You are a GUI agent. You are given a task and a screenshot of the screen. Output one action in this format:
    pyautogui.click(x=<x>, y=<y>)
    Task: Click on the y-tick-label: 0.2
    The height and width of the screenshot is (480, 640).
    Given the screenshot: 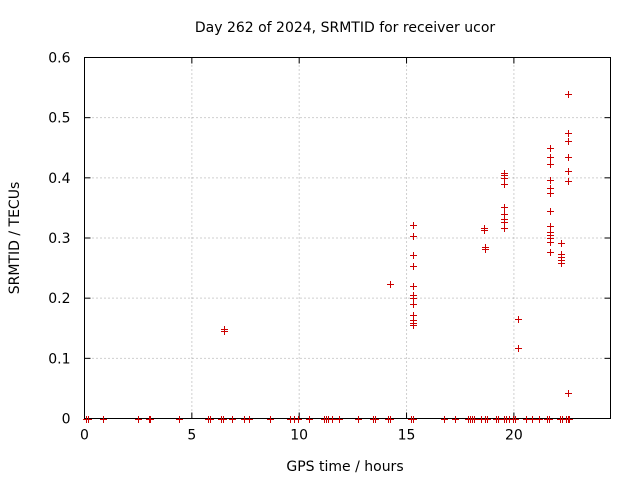 What is the action you would take?
    pyautogui.click(x=59, y=299)
    